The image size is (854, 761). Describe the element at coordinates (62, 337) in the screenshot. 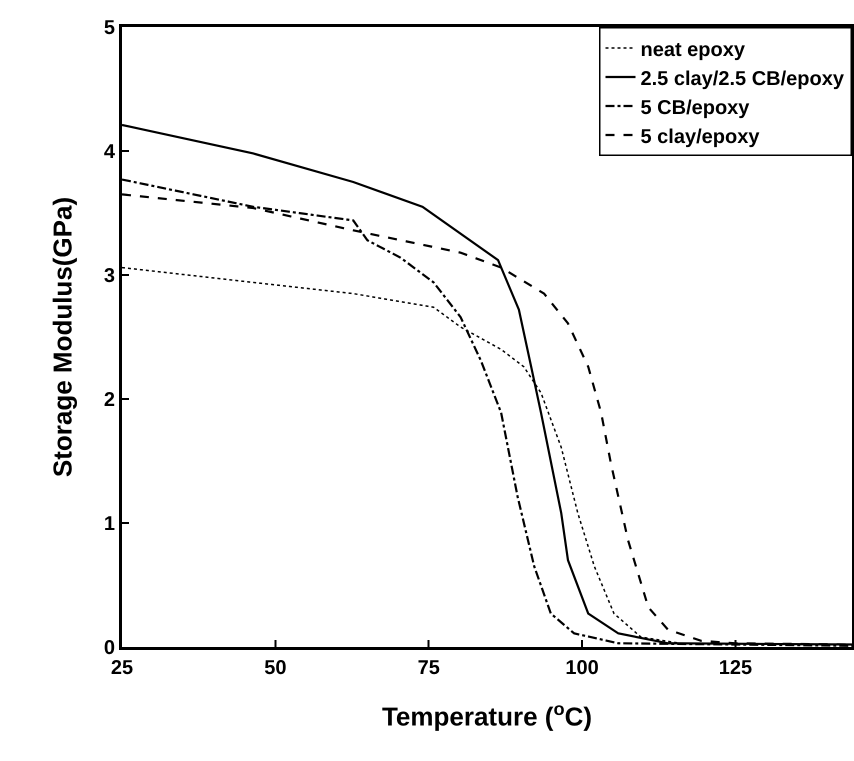

I see `y-axis-title: Storage Modulus(GPa)` at that location.